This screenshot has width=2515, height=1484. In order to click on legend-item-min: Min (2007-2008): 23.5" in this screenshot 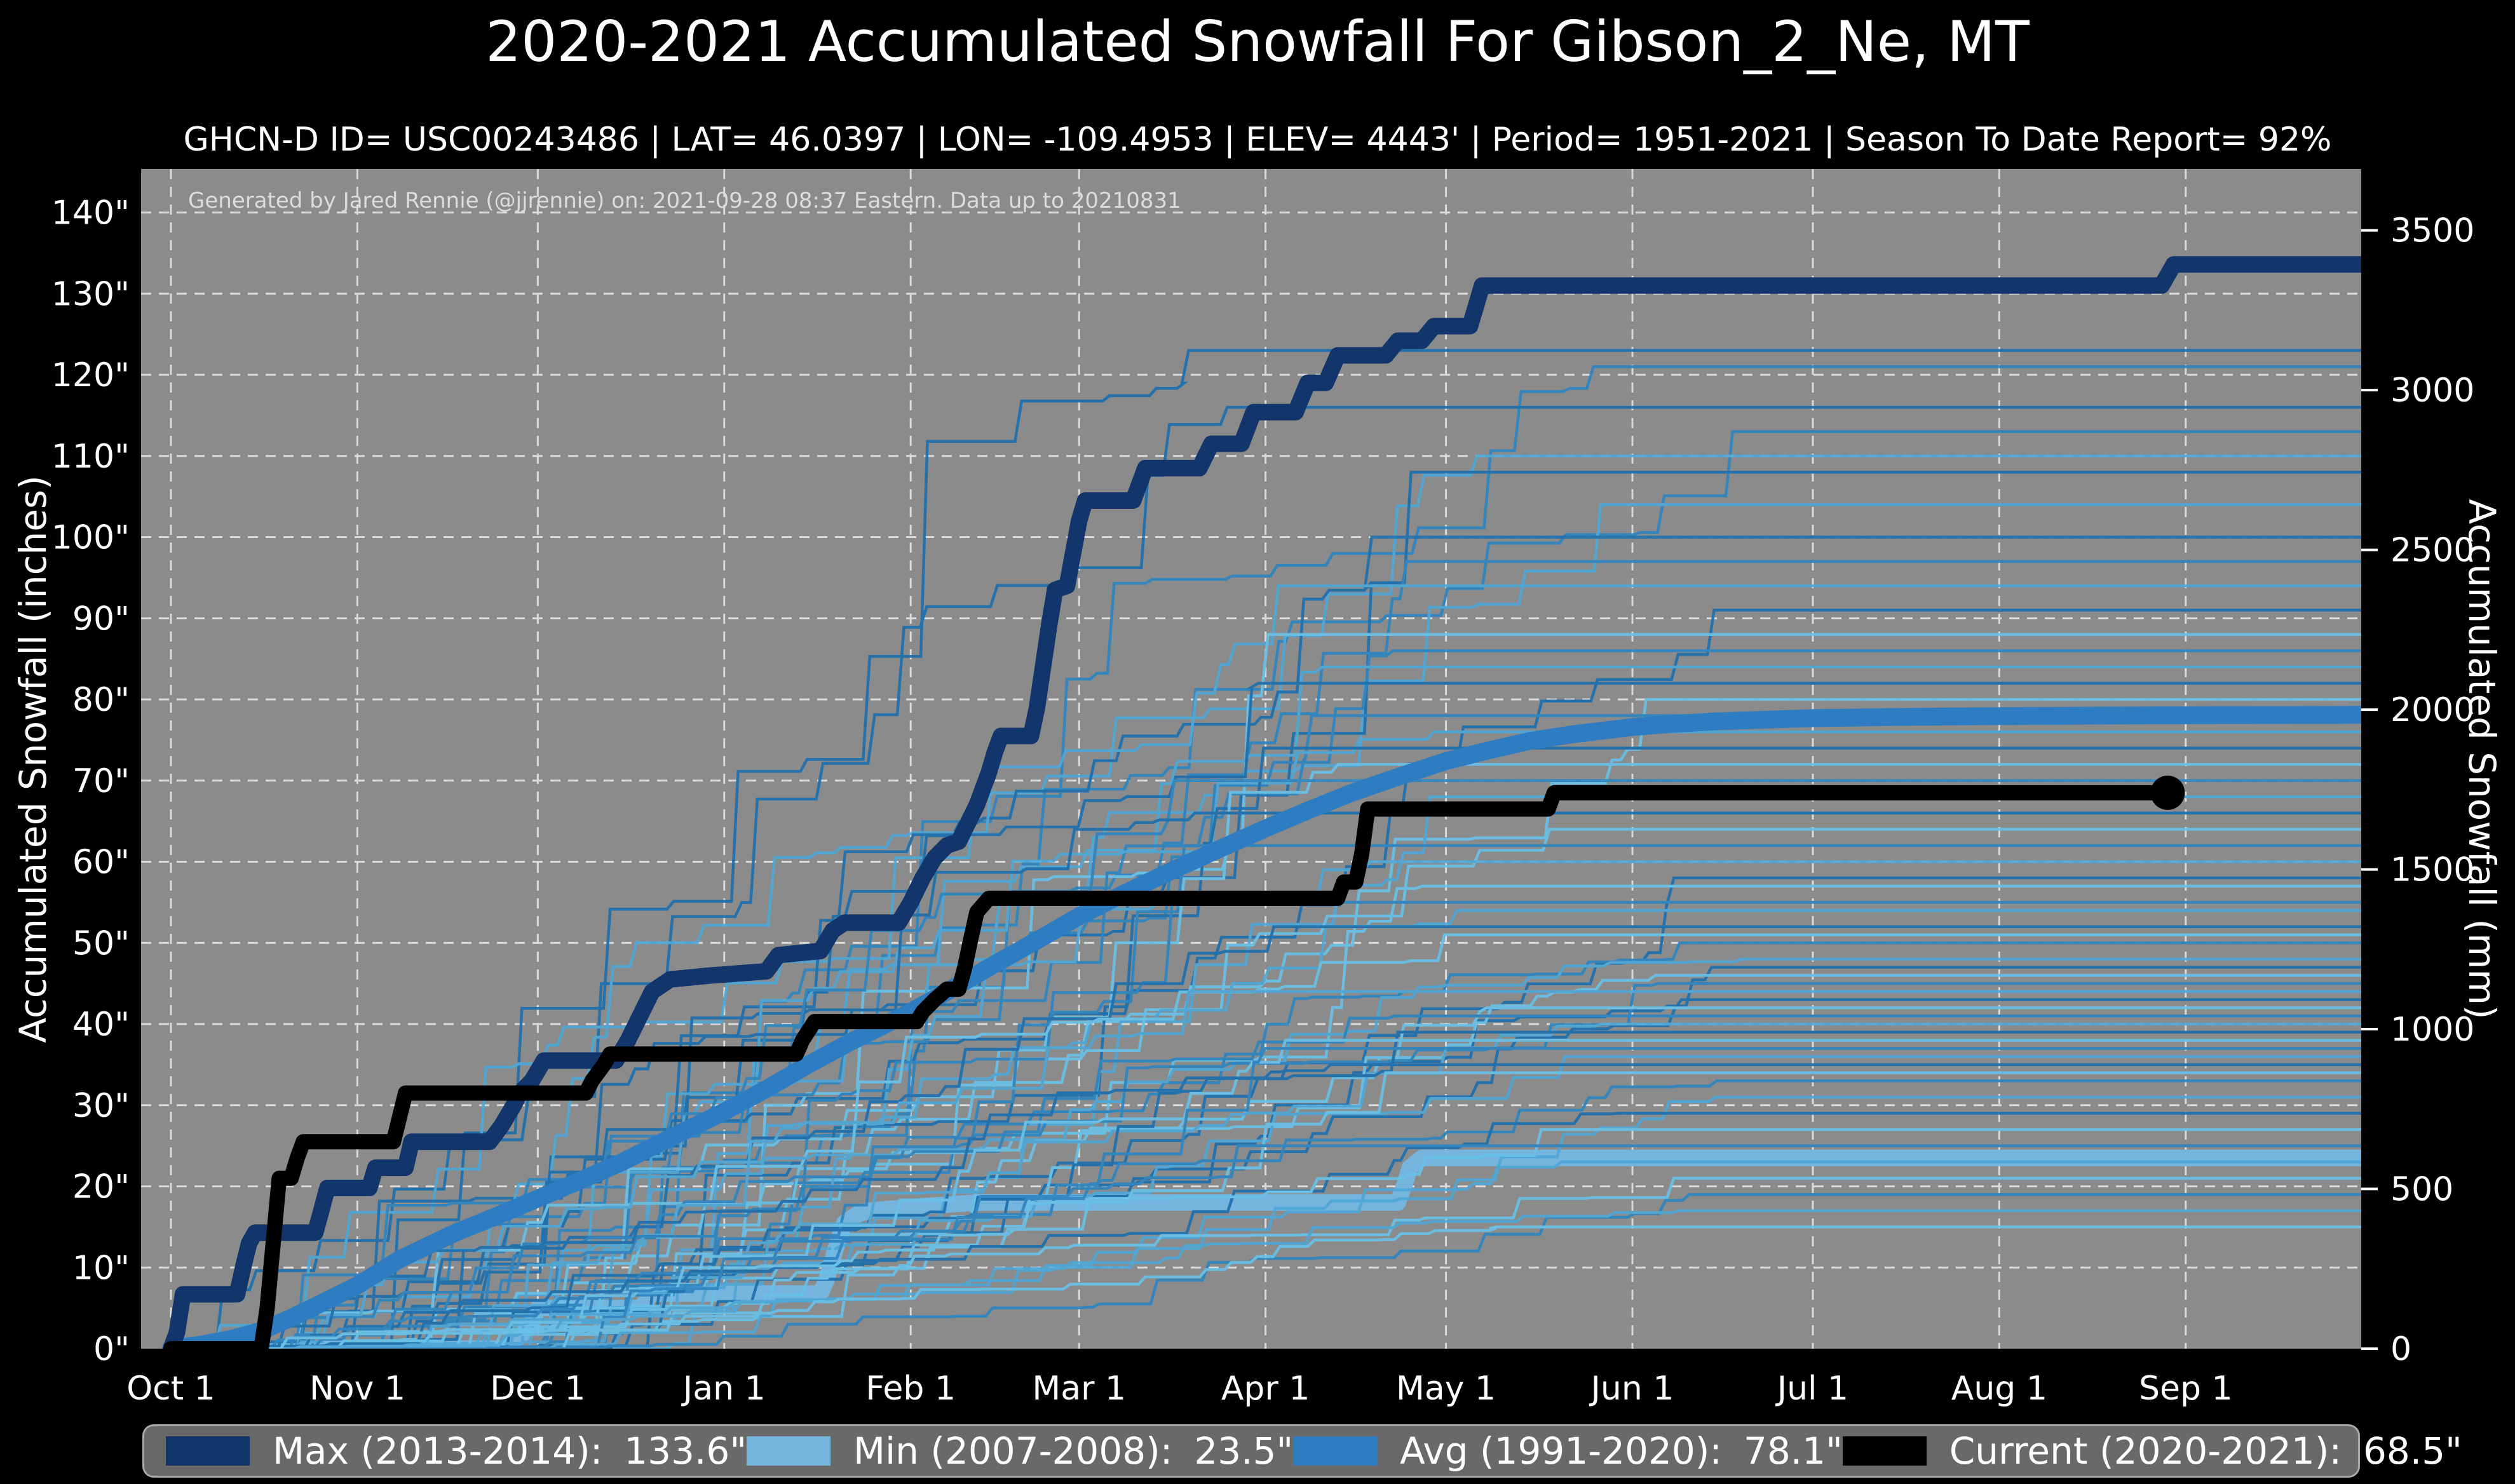, I will do `click(1020, 1451)`.